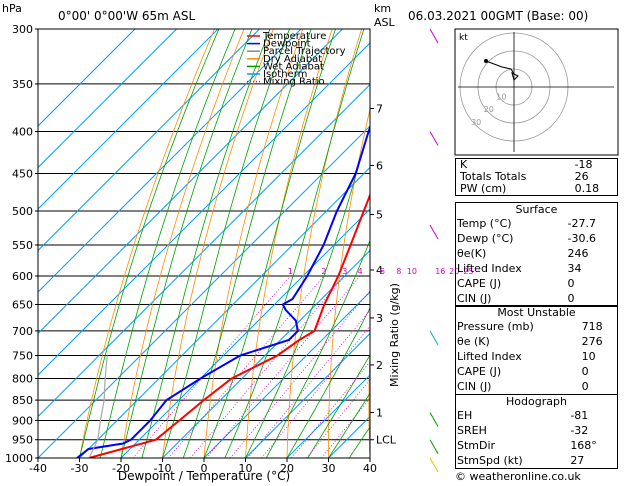 This screenshot has width=629, height=486. I want to click on index-label: Totals Totals, so click(493, 176).